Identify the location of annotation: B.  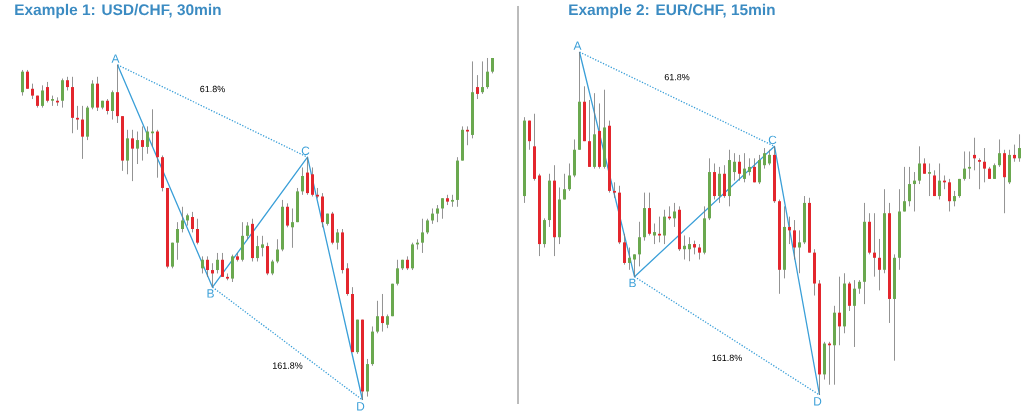
(210, 293).